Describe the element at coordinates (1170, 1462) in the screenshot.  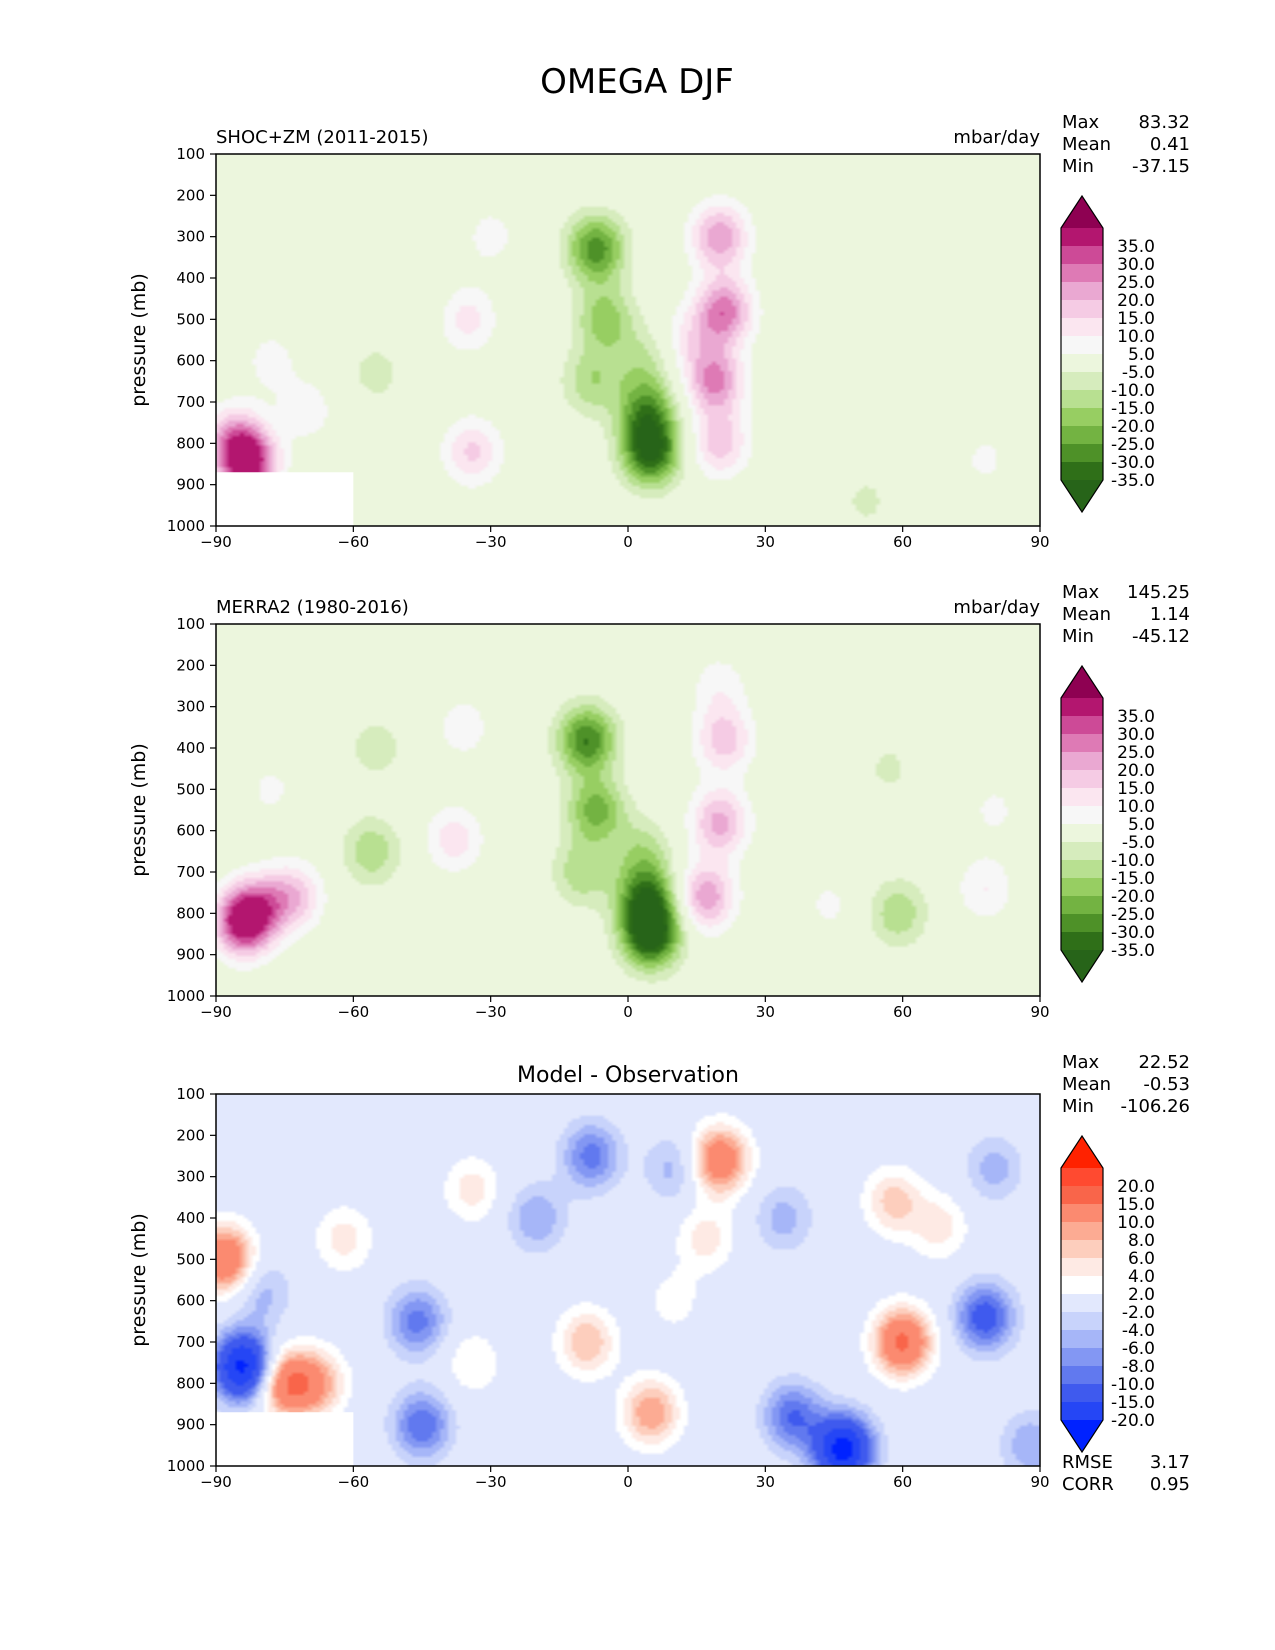
I see `stat-value: 3.17` at that location.